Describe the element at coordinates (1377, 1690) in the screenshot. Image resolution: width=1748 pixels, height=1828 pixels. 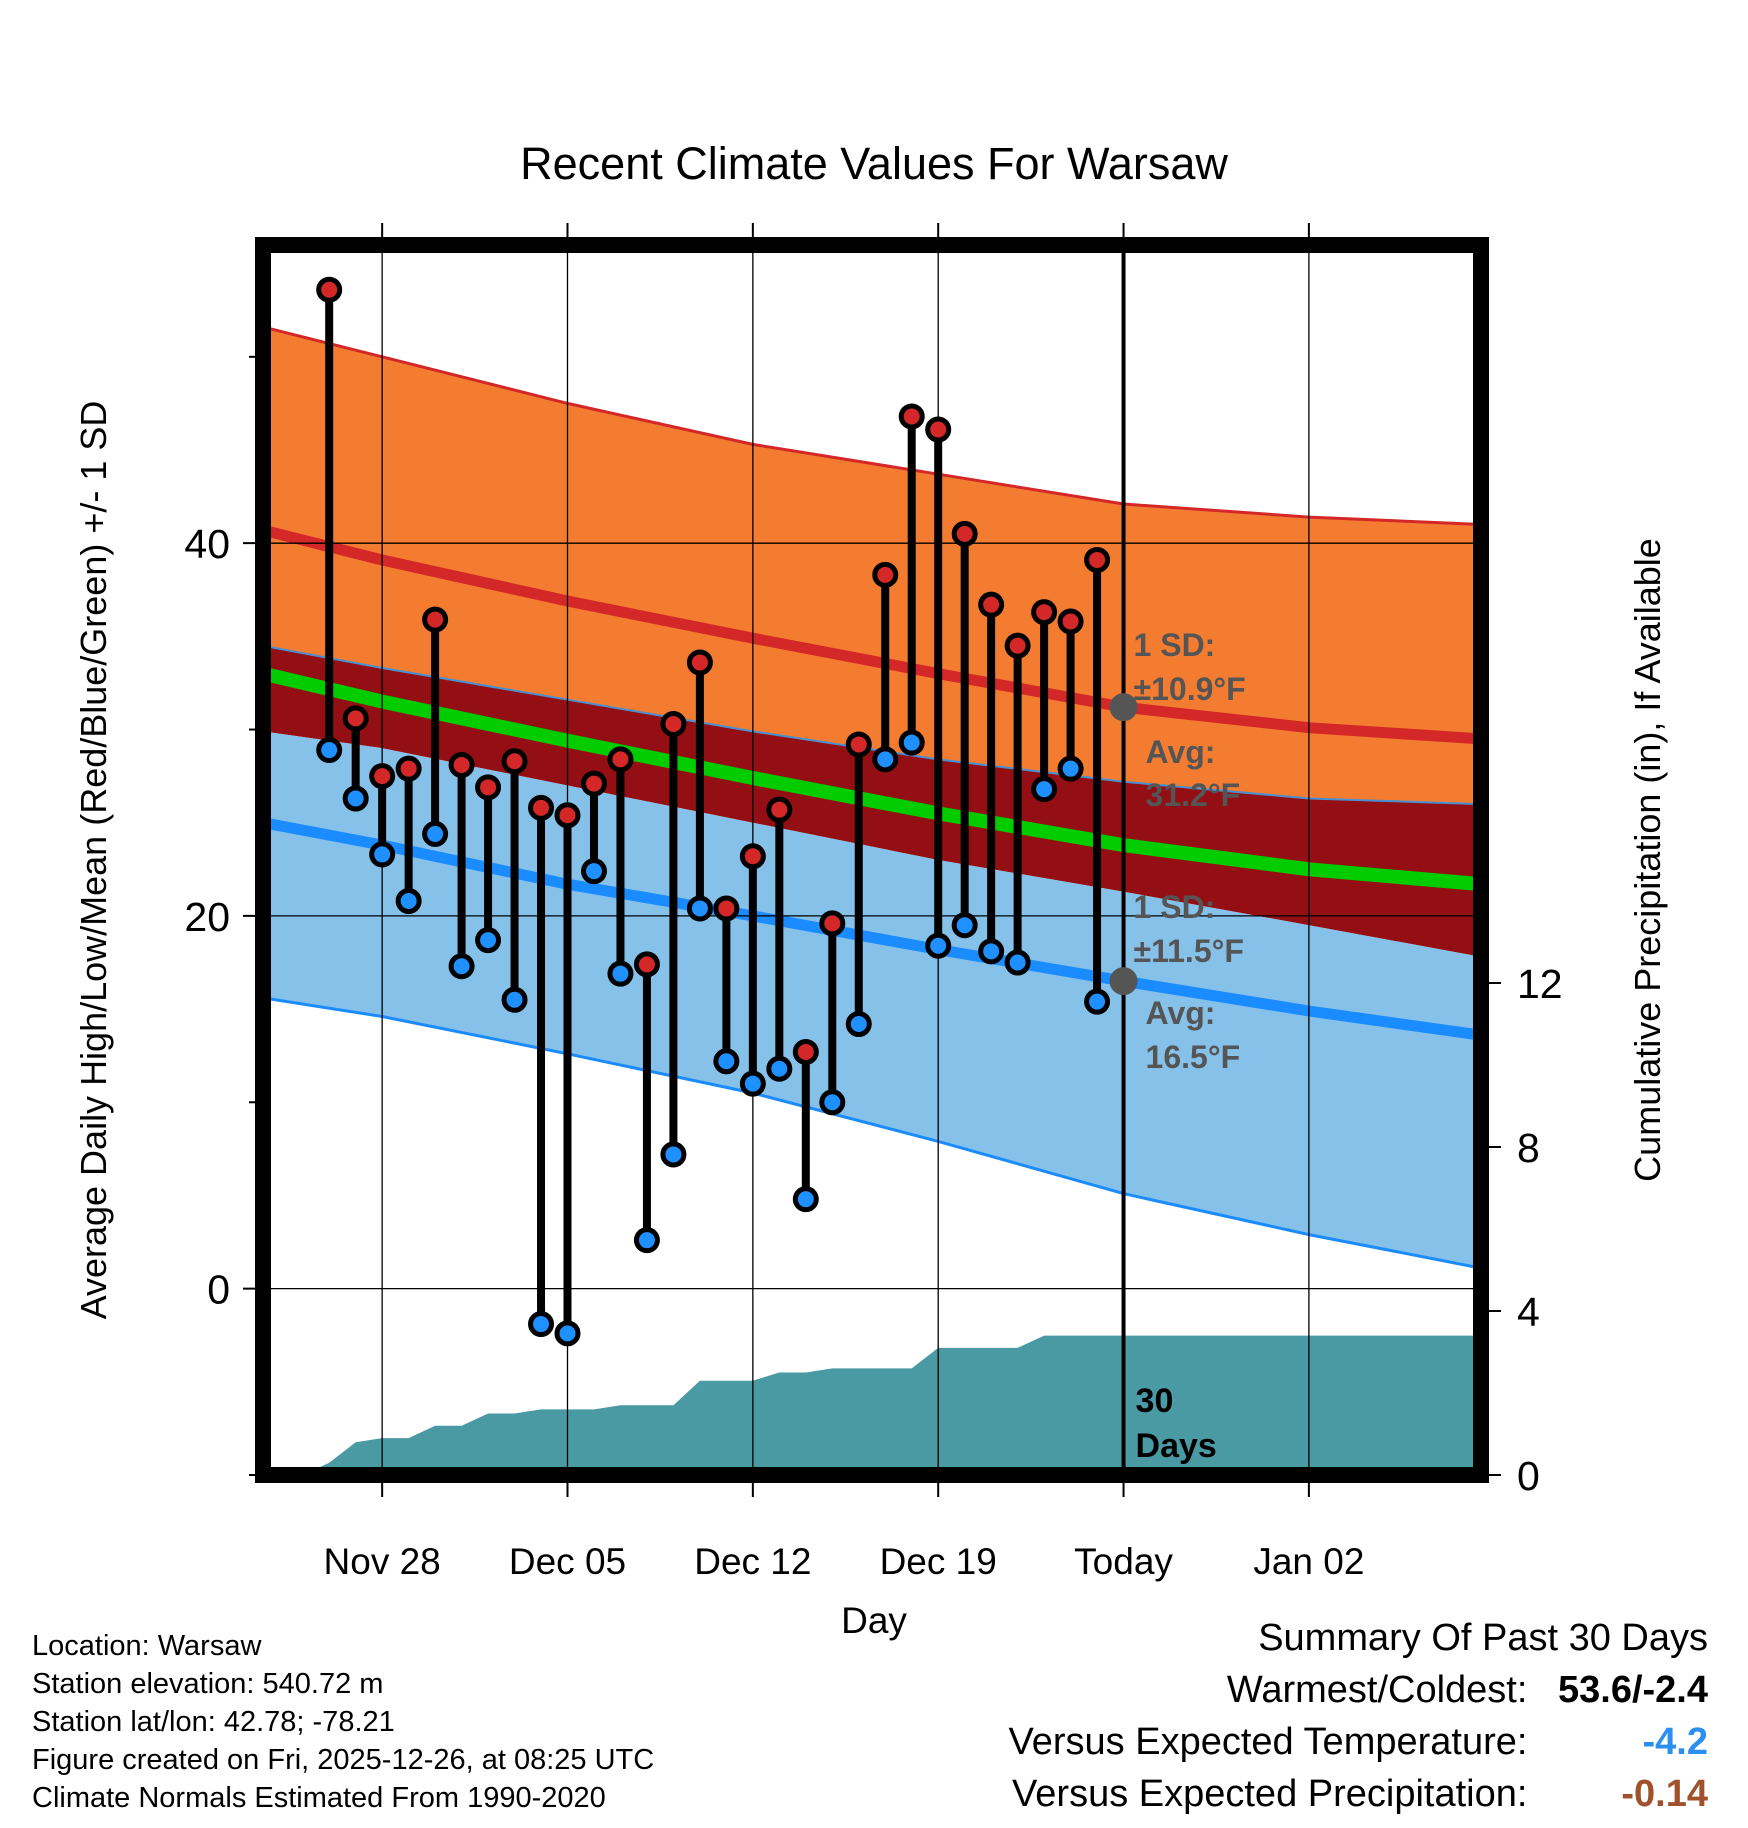
I see `warmest-coldest-label: Warmest/Coldest:` at that location.